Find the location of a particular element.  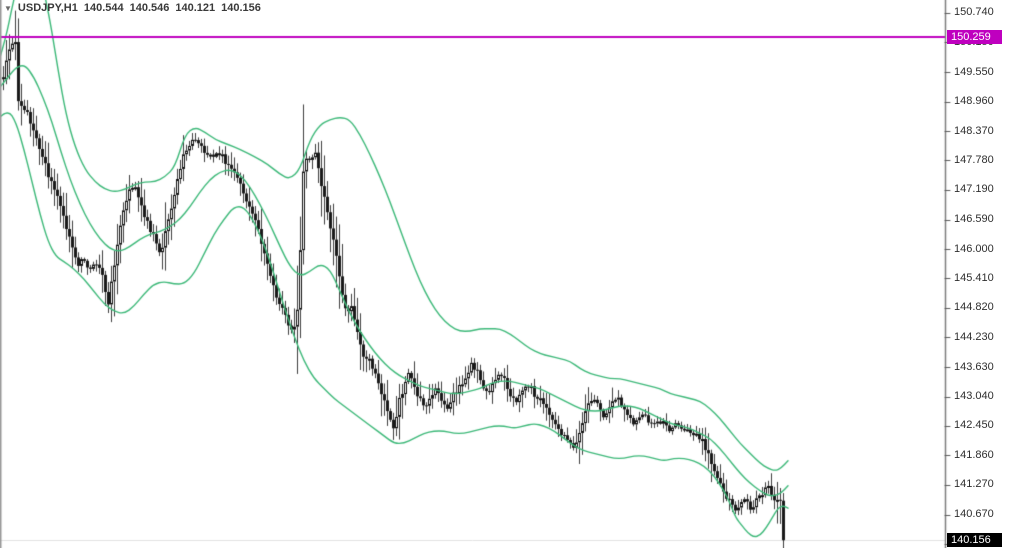

readout-high: 140.546 is located at coordinates (149, 8).